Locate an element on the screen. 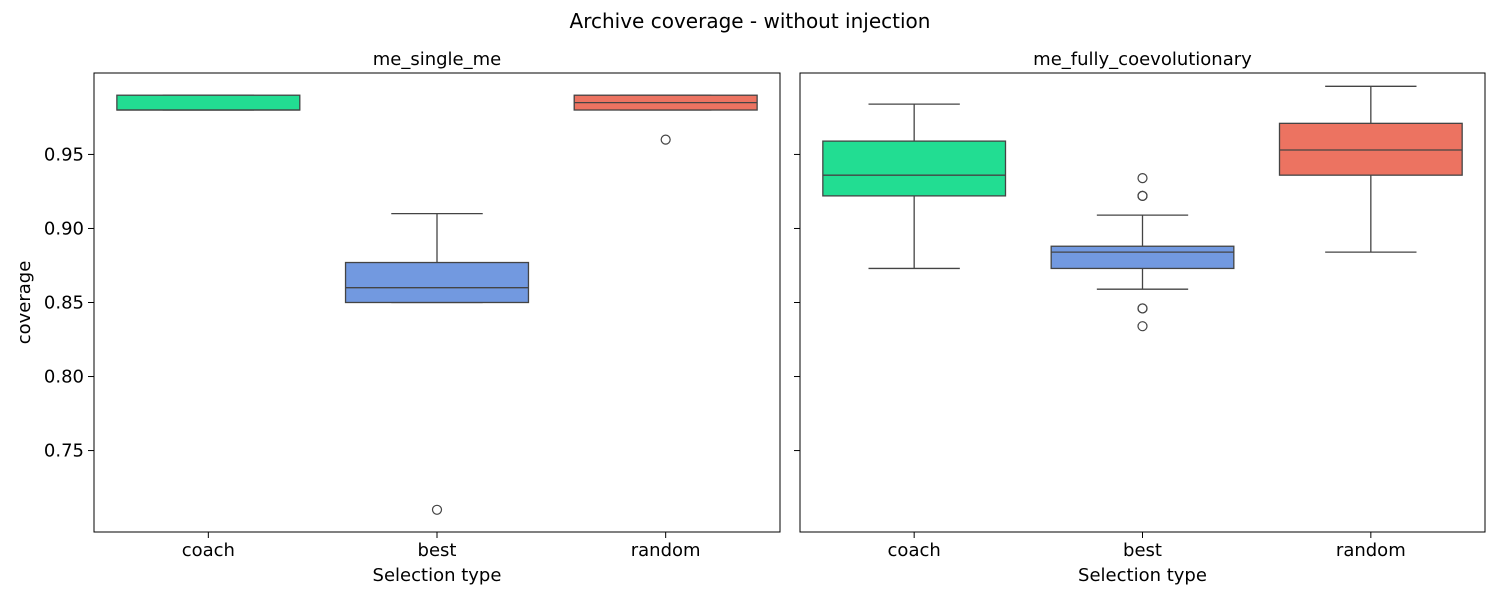 Image resolution: width=1500 pixels, height=600 pixels. figure-title: Archive coverage - without injection is located at coordinates (750, 21).